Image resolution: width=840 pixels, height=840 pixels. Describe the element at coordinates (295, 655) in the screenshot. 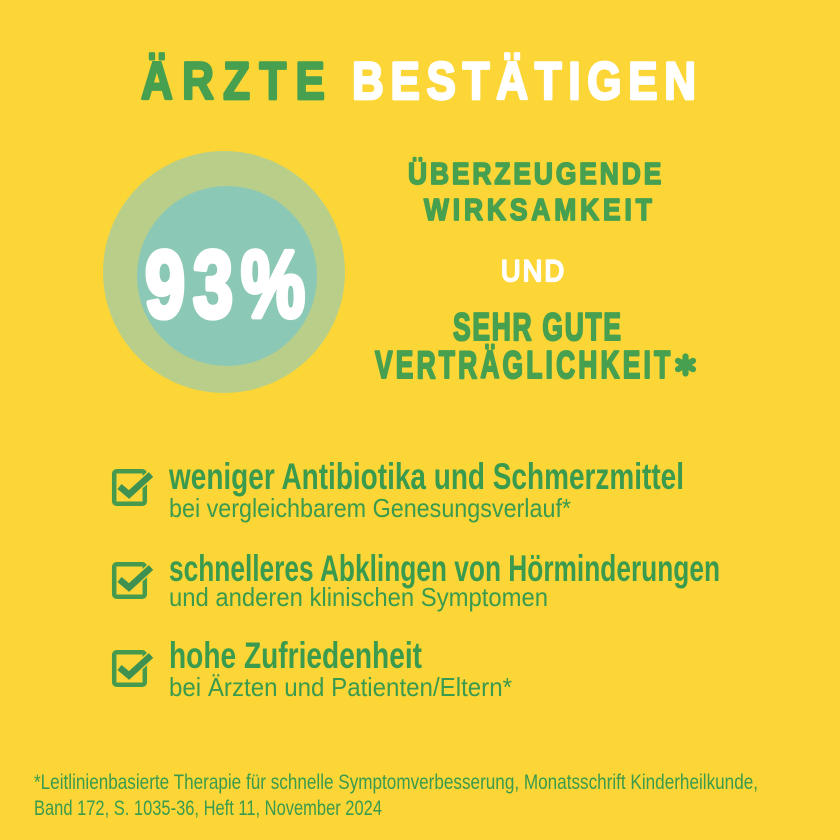

I see `svg-text: hohe Zufriedenheit` at that location.